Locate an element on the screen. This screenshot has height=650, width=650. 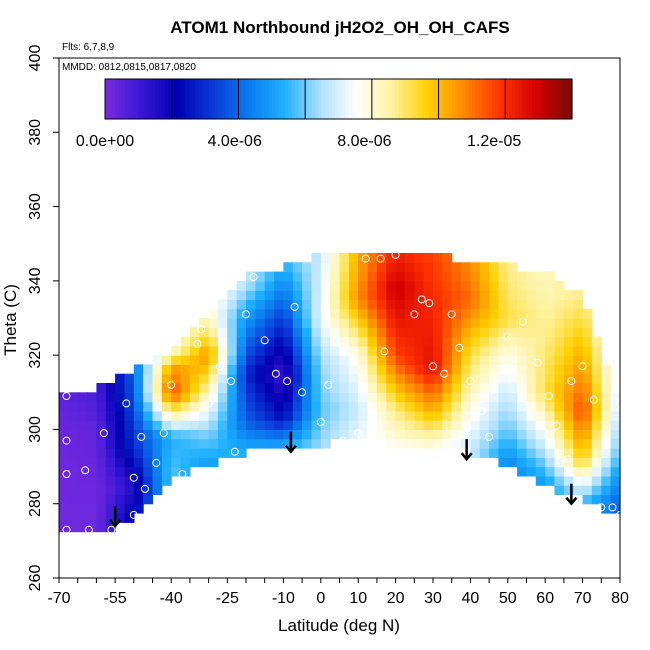
x-tick-label: -25 is located at coordinates (227, 598).